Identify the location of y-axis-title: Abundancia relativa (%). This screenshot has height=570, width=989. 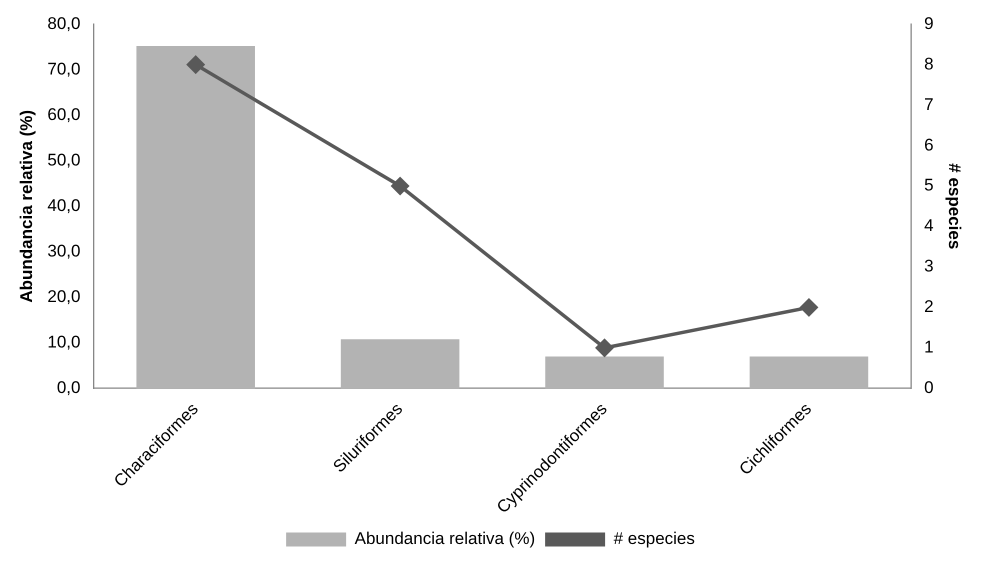
(26, 206).